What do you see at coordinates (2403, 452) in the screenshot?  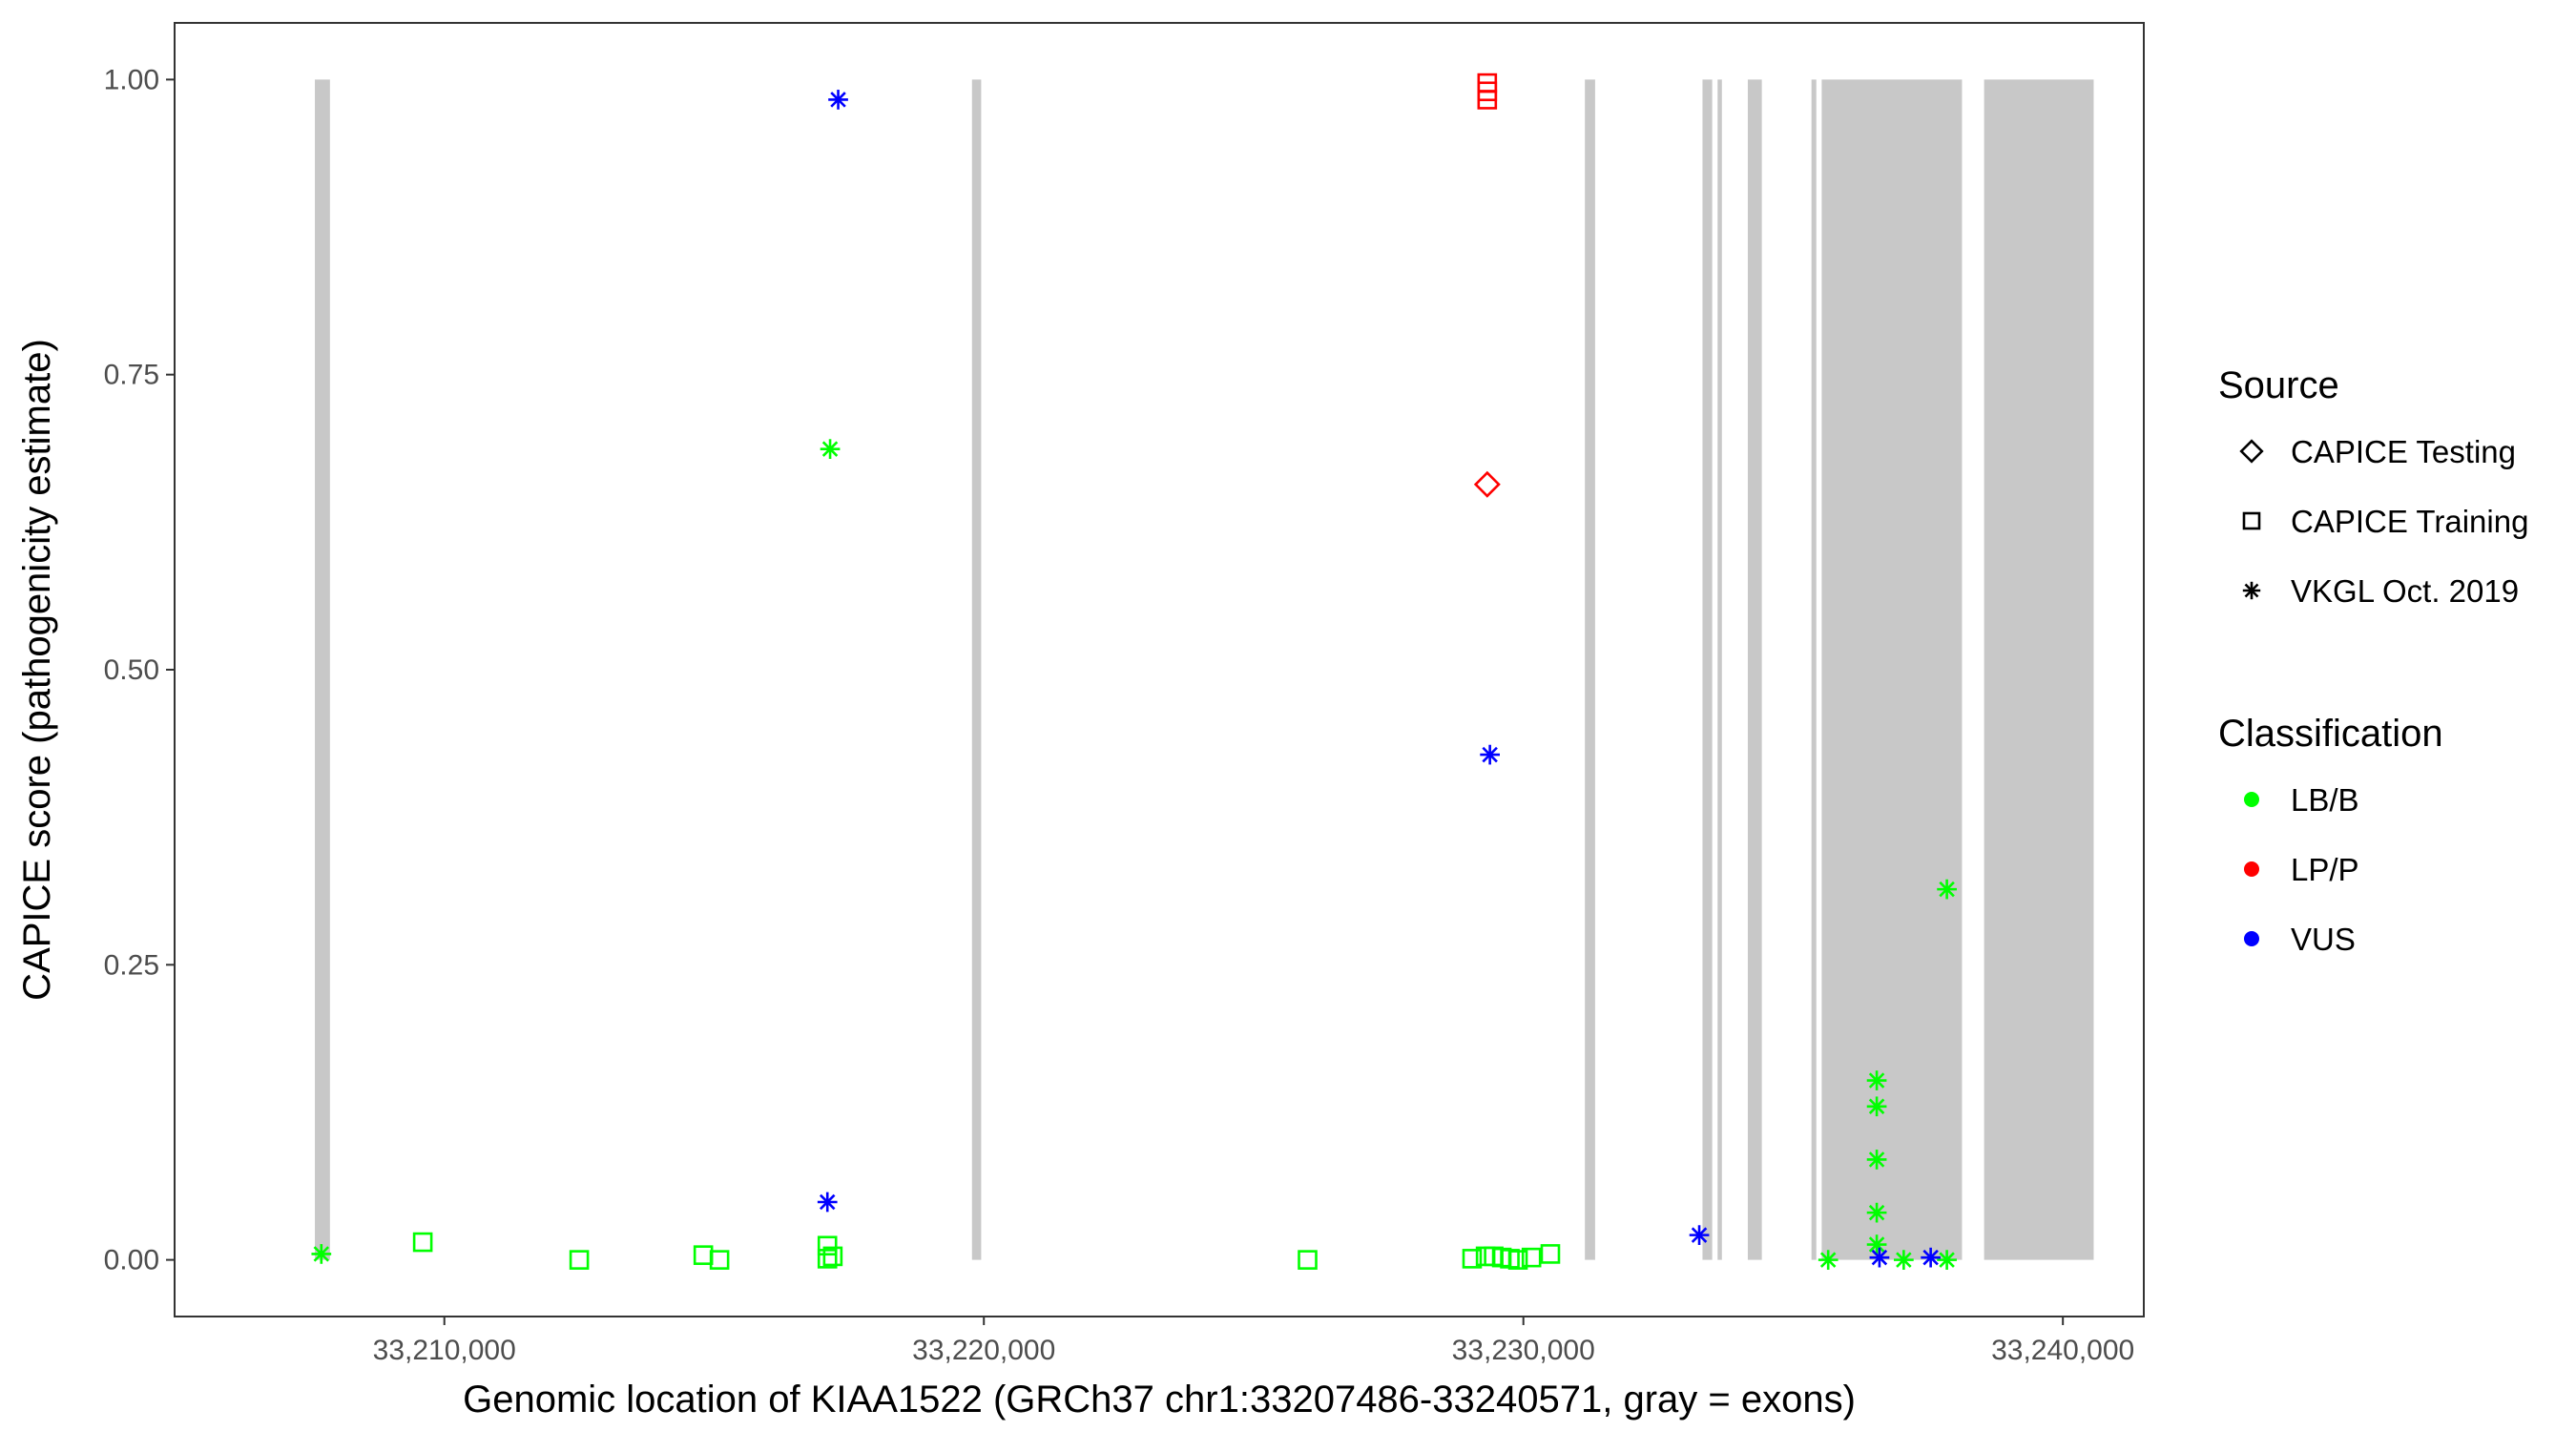 I see `legend-label: CAPICE Testing` at bounding box center [2403, 452].